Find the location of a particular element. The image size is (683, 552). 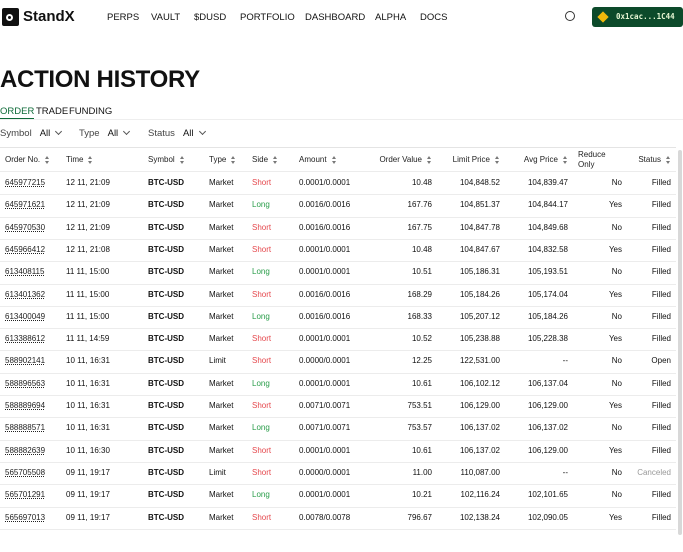

order-no: 613388612 is located at coordinates (25, 339).